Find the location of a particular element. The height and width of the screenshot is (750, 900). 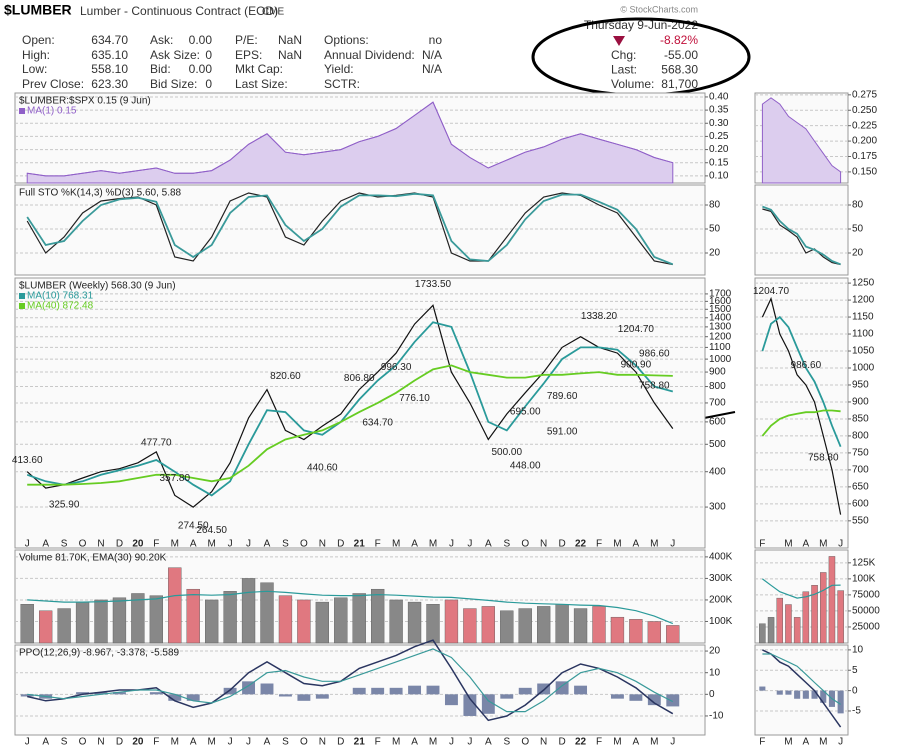

y-tick-label: 0.150 is located at coordinates (864, 172).